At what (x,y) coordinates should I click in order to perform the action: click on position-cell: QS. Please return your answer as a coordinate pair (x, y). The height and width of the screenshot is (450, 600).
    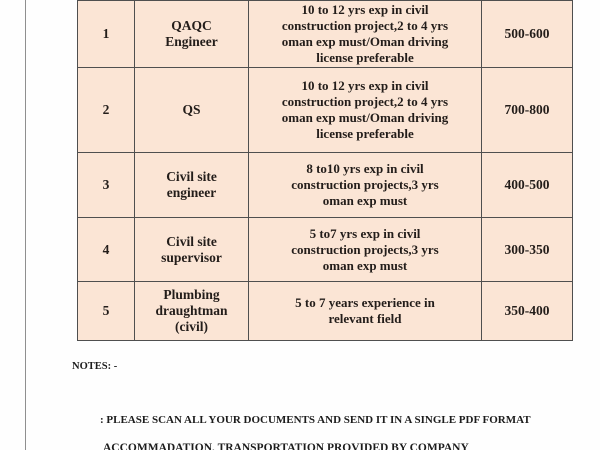
    Looking at the image, I should click on (191, 110).